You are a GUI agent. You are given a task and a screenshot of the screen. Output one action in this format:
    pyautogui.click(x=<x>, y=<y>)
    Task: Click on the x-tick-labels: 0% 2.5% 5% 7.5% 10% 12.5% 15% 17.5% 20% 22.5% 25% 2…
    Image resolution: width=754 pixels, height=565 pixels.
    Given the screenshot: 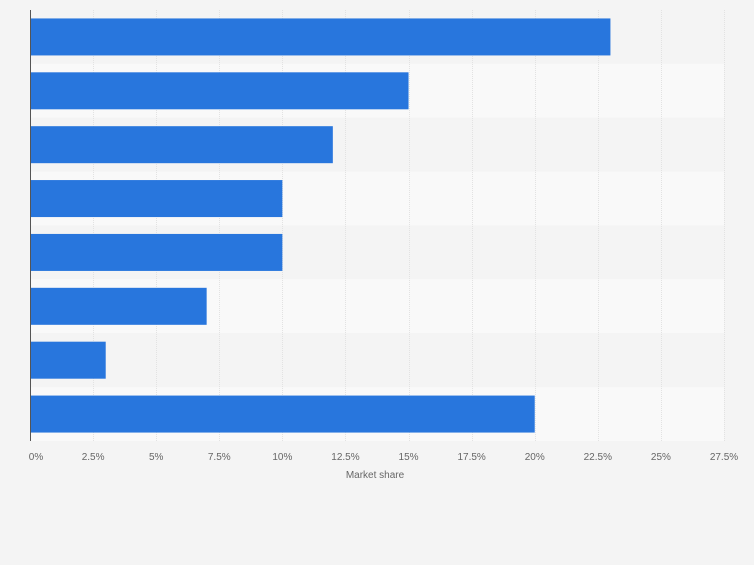 What is the action you would take?
    pyautogui.click(x=384, y=457)
    